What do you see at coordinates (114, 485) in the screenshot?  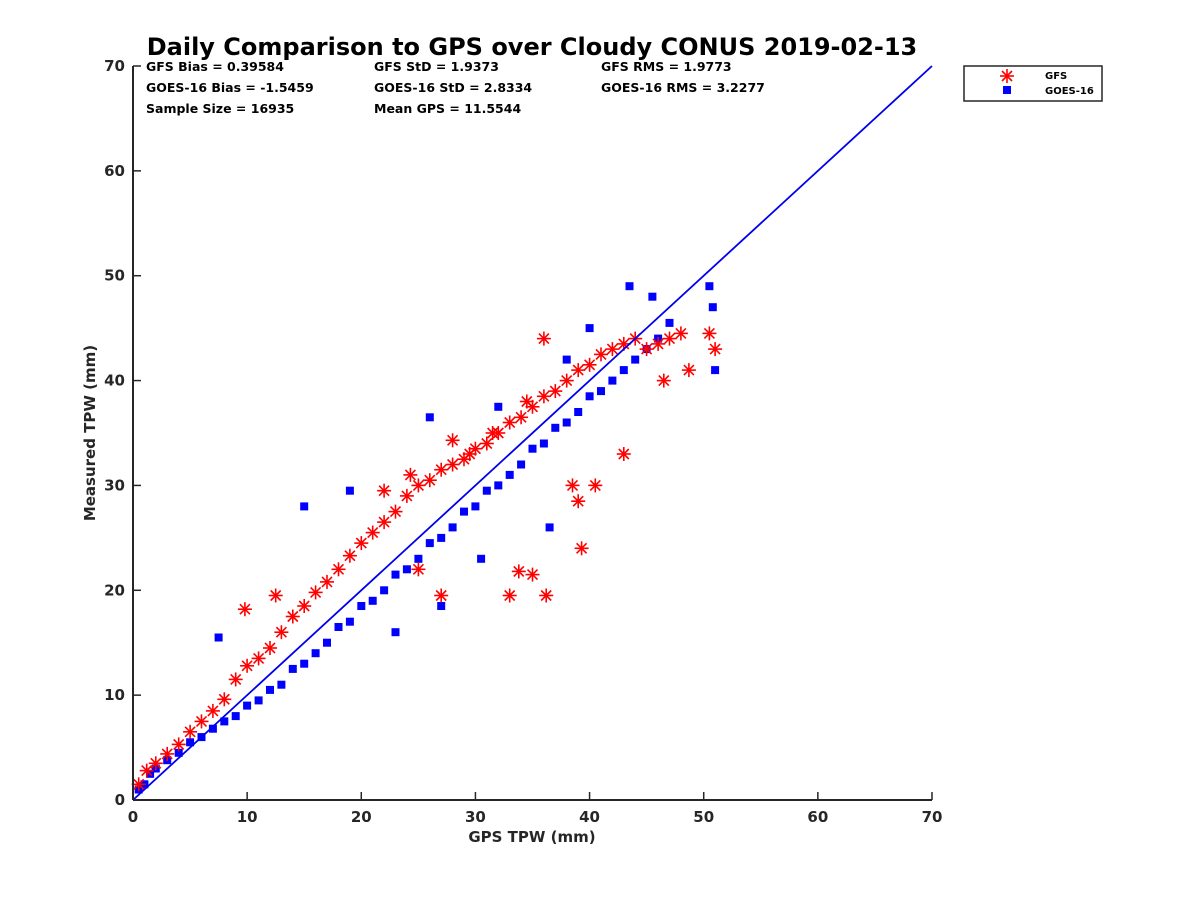 I see `y-tick-label: 30` at bounding box center [114, 485].